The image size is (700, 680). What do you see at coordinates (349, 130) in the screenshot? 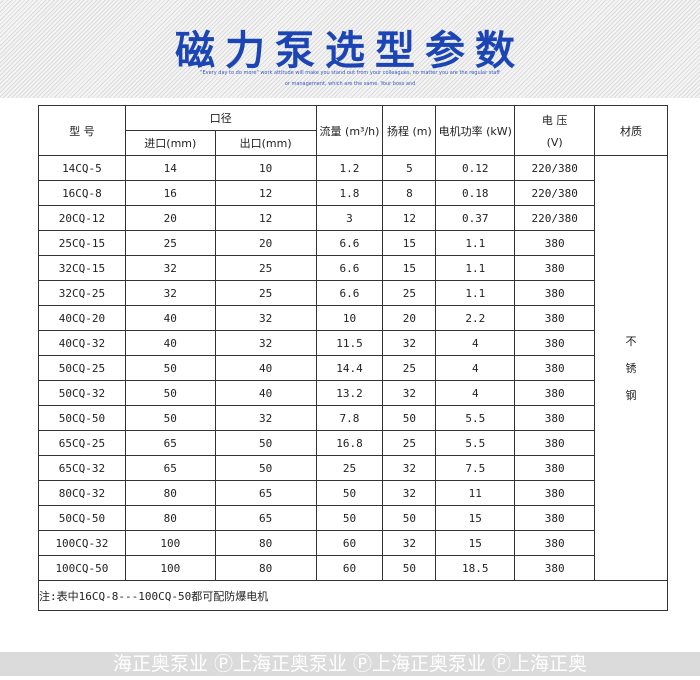
I see `col-flow: 流量 (m³/h)` at bounding box center [349, 130].